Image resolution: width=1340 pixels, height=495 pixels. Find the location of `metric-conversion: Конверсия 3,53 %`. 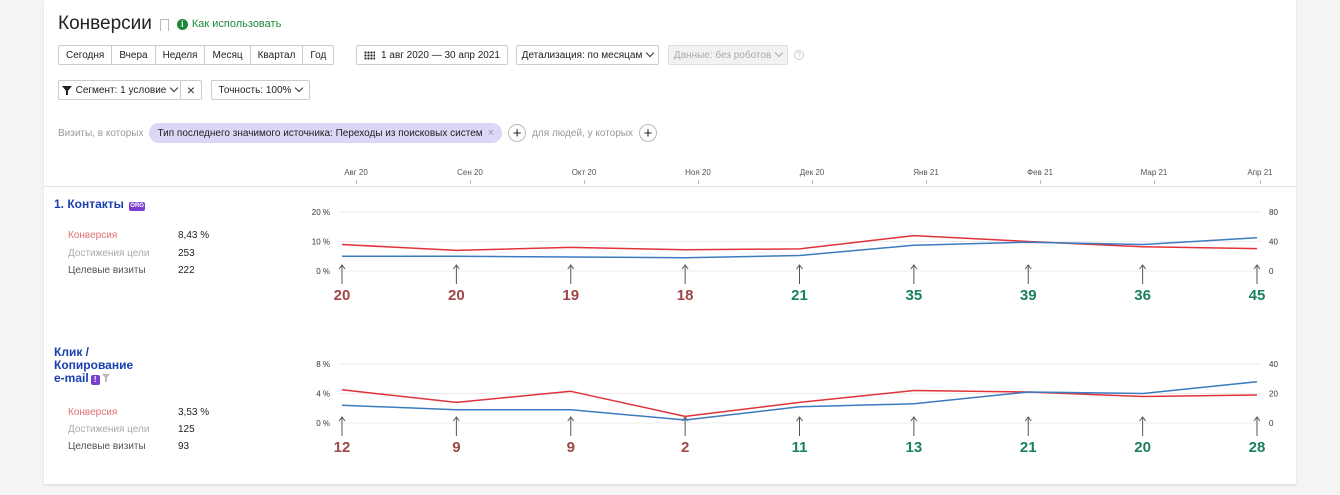

metric-conversion: Конверсия 3,53 % is located at coordinates (138, 412).